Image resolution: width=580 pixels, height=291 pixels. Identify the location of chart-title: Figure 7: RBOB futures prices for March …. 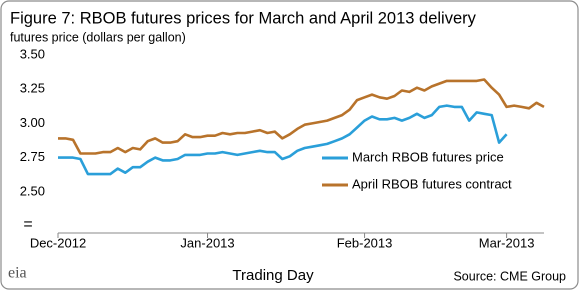
(243, 18).